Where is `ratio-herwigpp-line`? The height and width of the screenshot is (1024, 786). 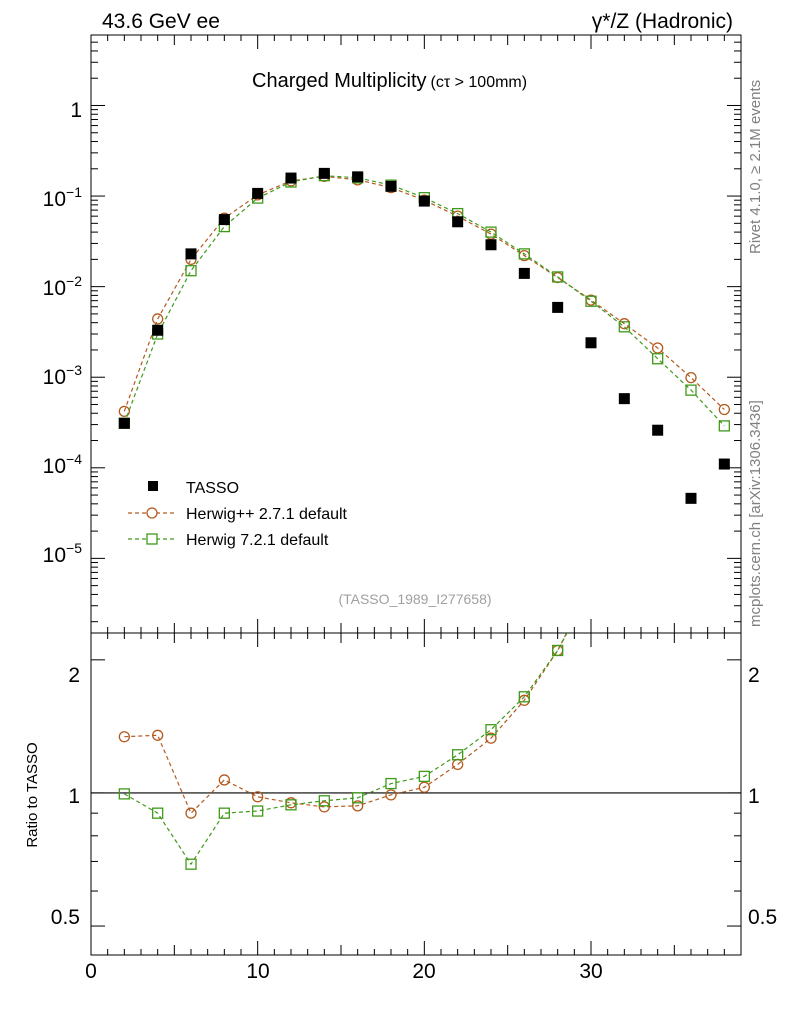 ratio-herwigpp-line is located at coordinates (346, 724).